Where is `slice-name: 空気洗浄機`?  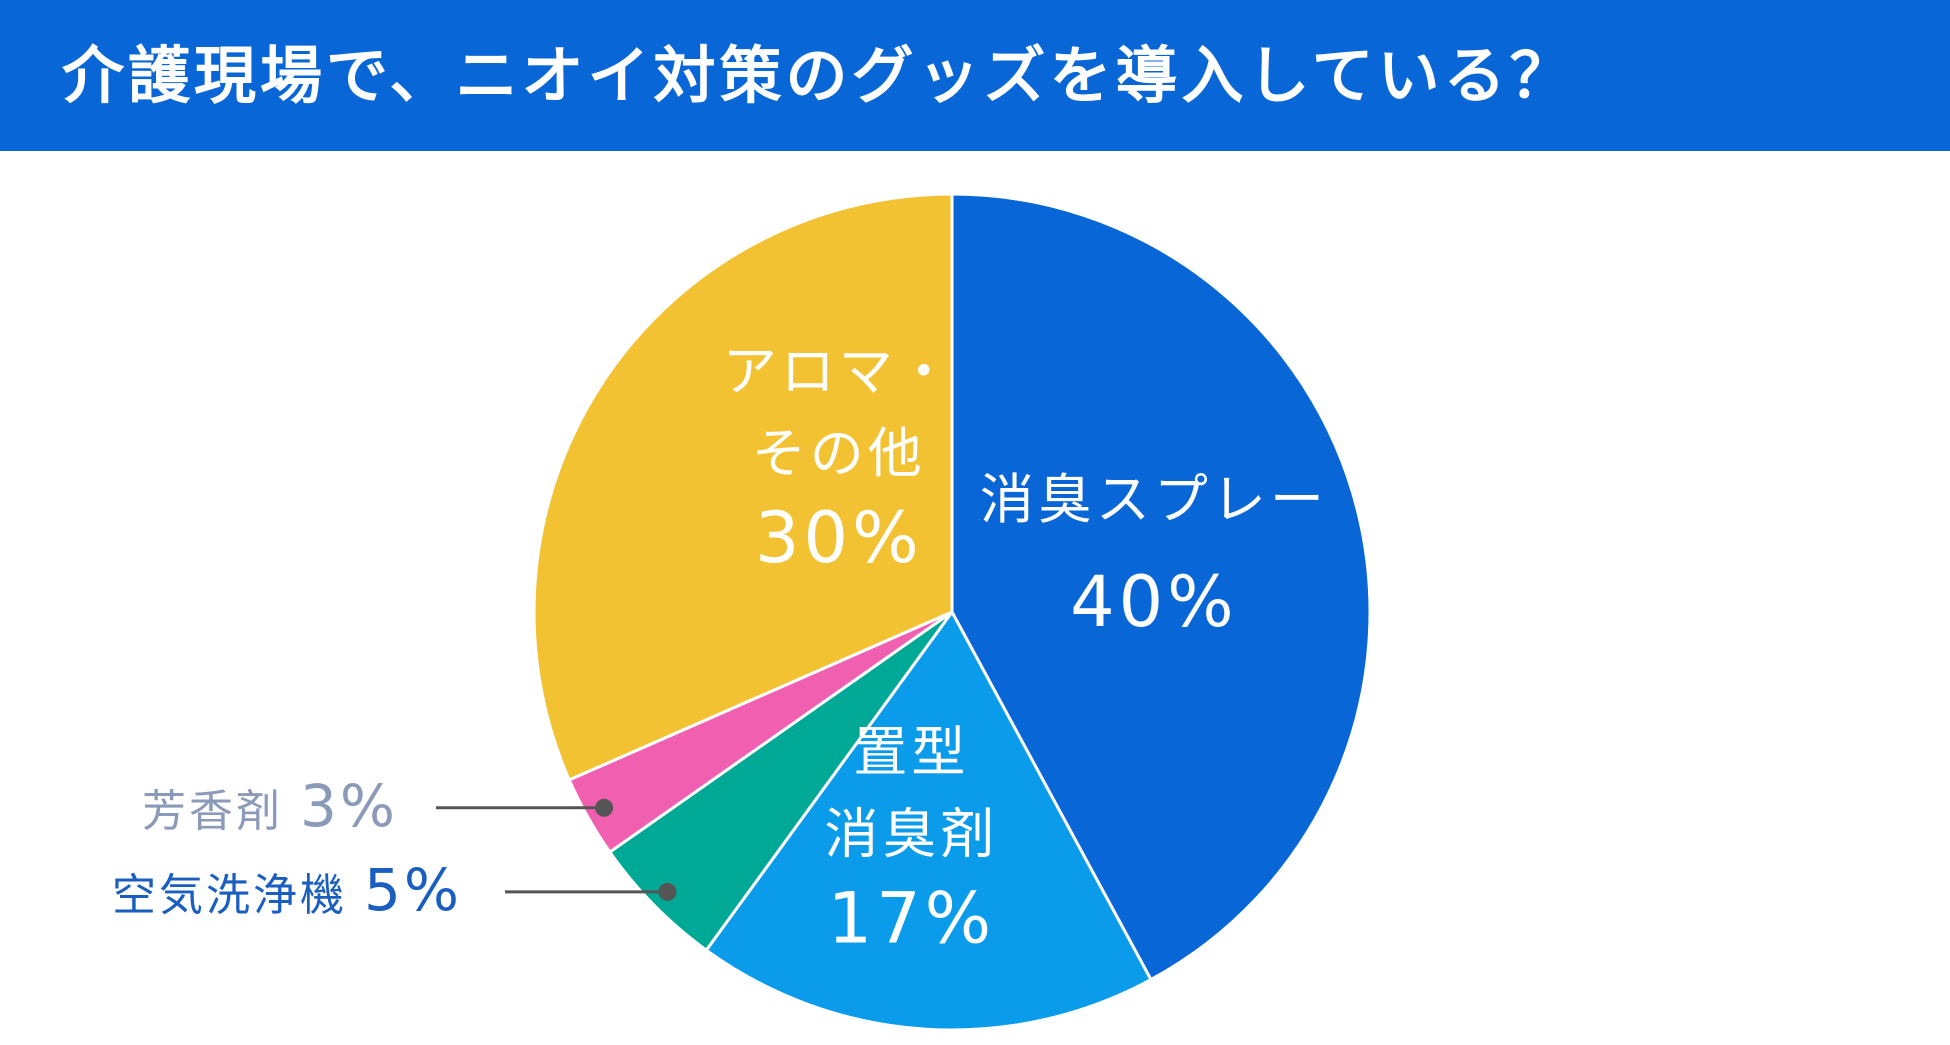 slice-name: 空気洗浄機 is located at coordinates (238, 895).